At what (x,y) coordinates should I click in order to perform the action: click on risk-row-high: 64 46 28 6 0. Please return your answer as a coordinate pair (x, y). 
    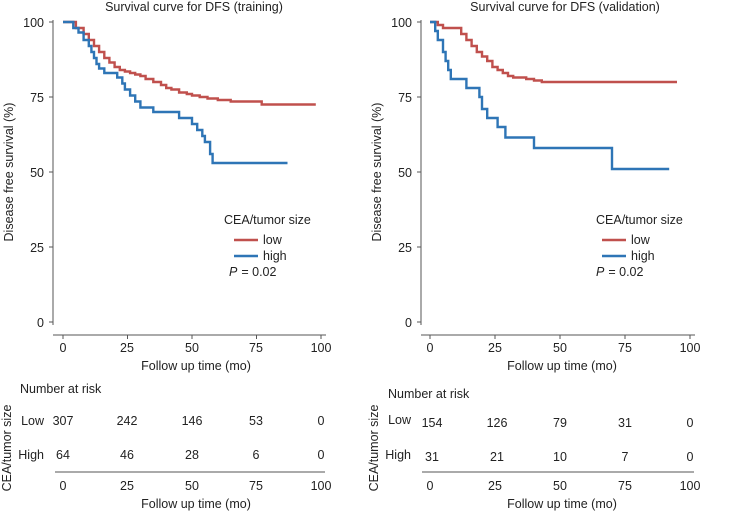
    Looking at the image, I should click on (190, 455).